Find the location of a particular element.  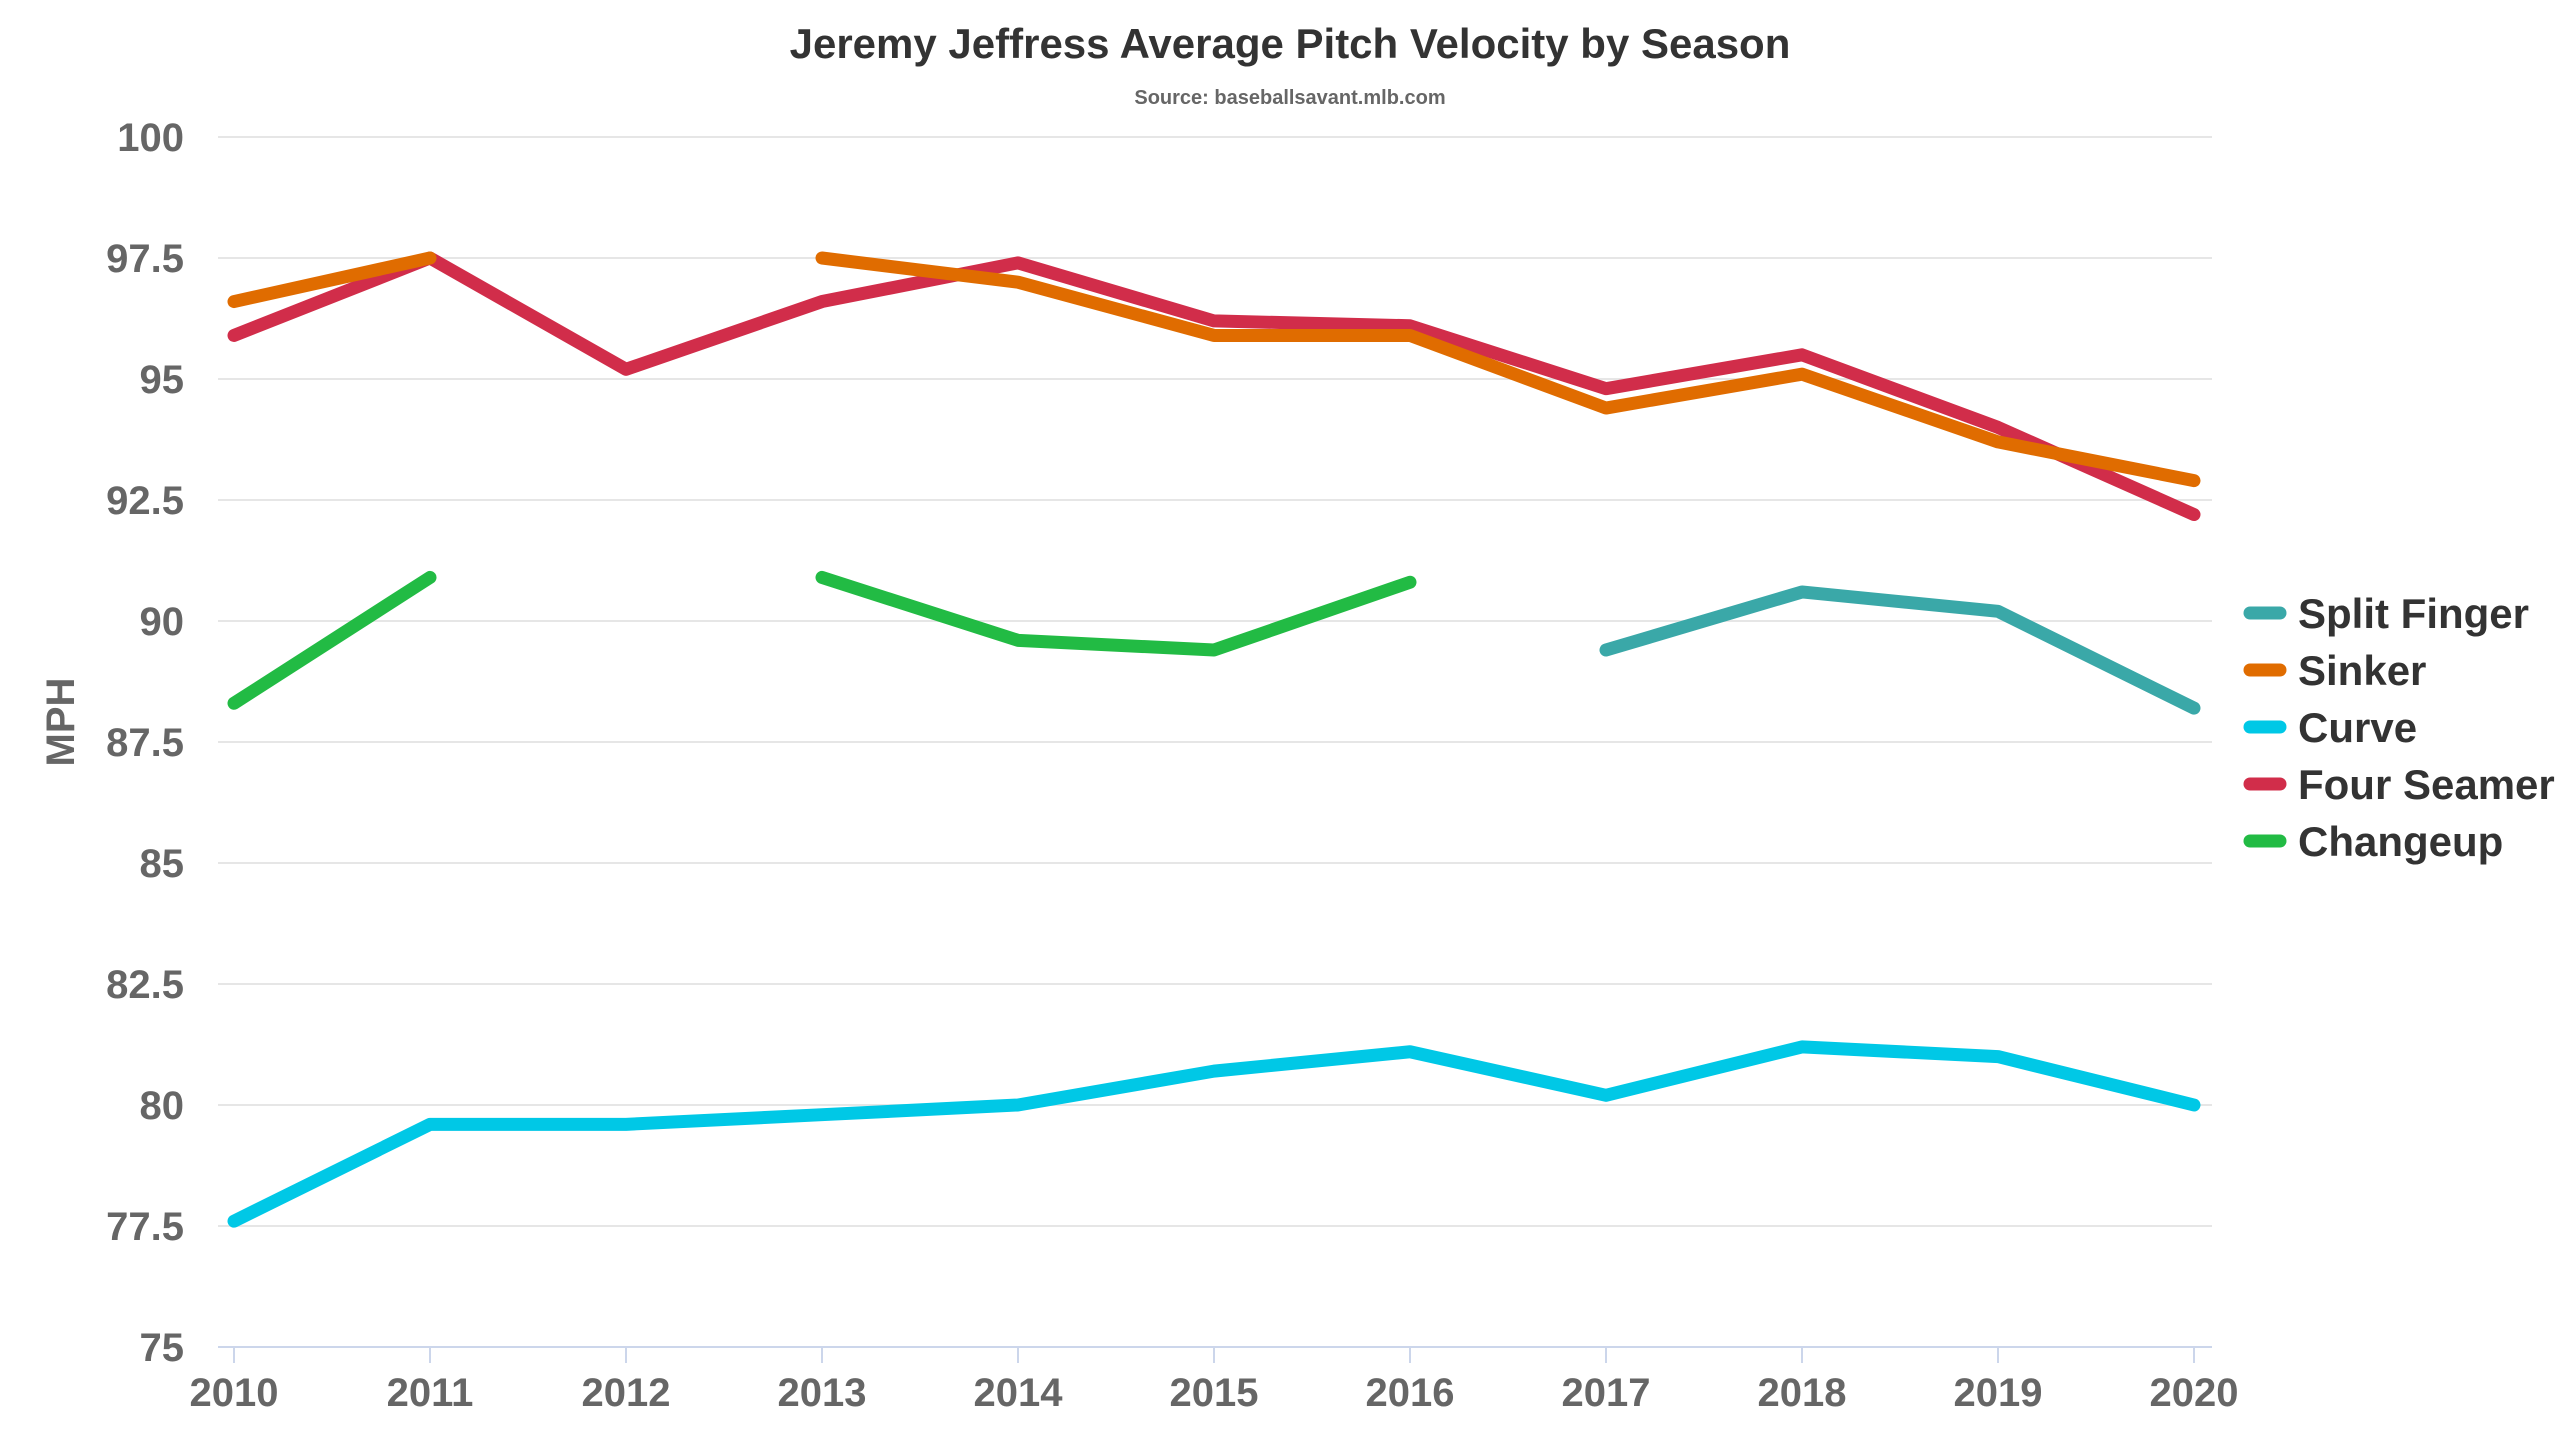

y-tick-label: 75 is located at coordinates (162, 1348).